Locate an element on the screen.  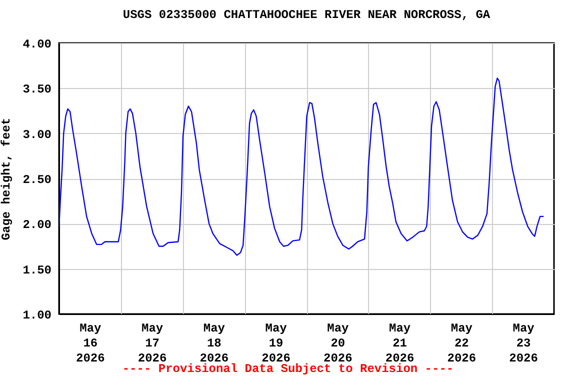
x-tick-label: May 23 2026 is located at coordinates (523, 344).